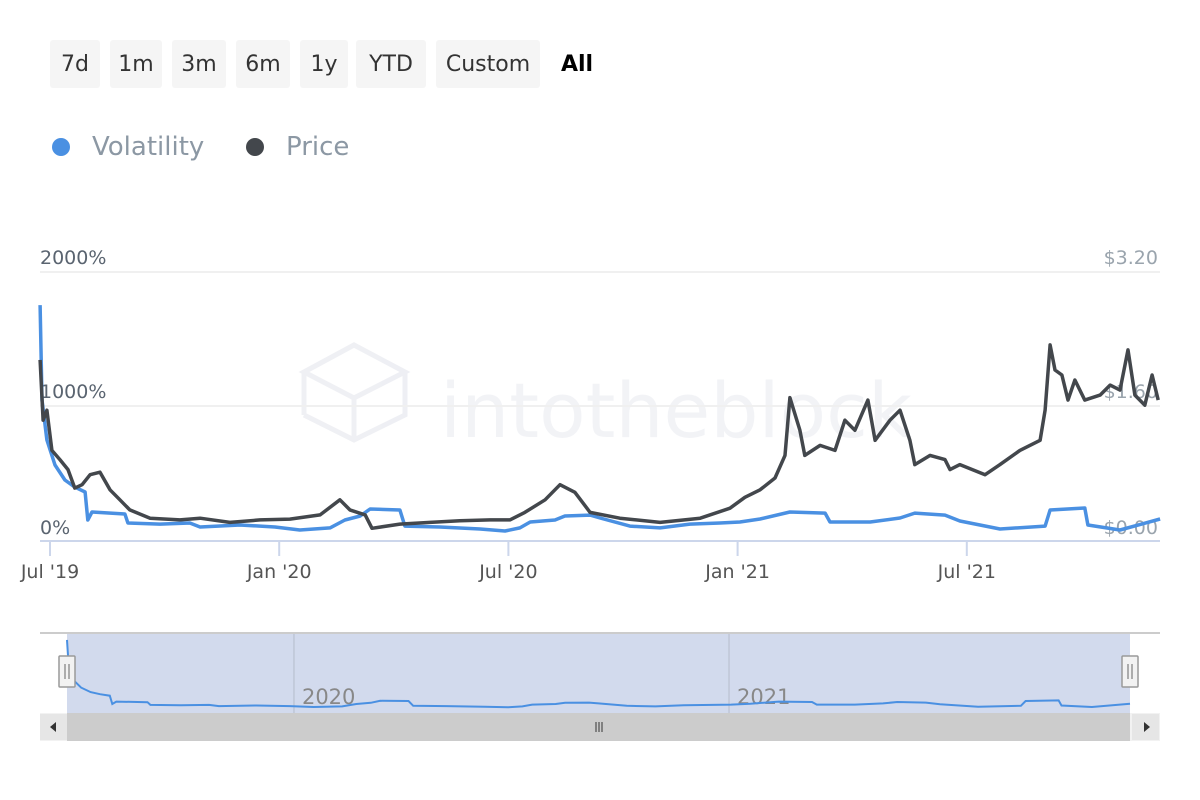 This screenshot has width=1200, height=800. What do you see at coordinates (199, 64) in the screenshot?
I see `range-button-3m: 3m` at bounding box center [199, 64].